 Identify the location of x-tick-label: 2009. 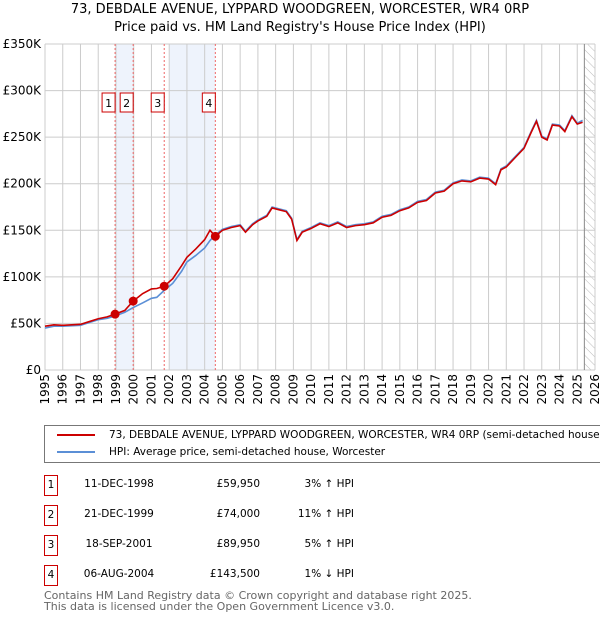
(293, 389).